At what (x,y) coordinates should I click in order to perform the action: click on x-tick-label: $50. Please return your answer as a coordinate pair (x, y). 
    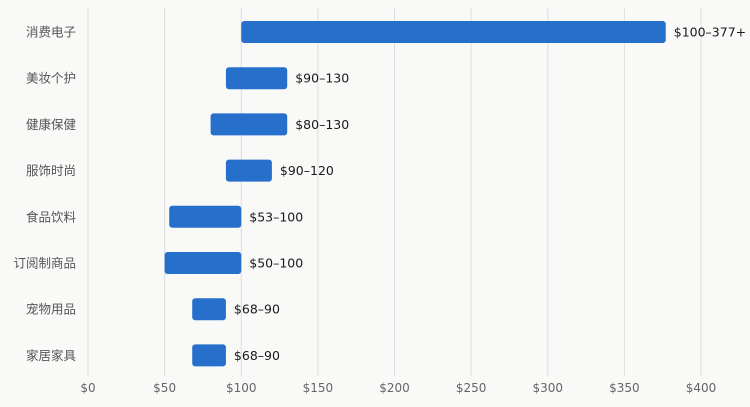
    Looking at the image, I should click on (164, 388).